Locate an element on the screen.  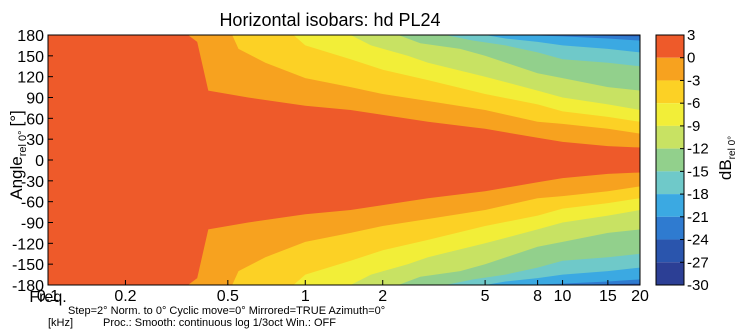
y-axis-label: Anglerel 0° [°] is located at coordinates (18, 155).